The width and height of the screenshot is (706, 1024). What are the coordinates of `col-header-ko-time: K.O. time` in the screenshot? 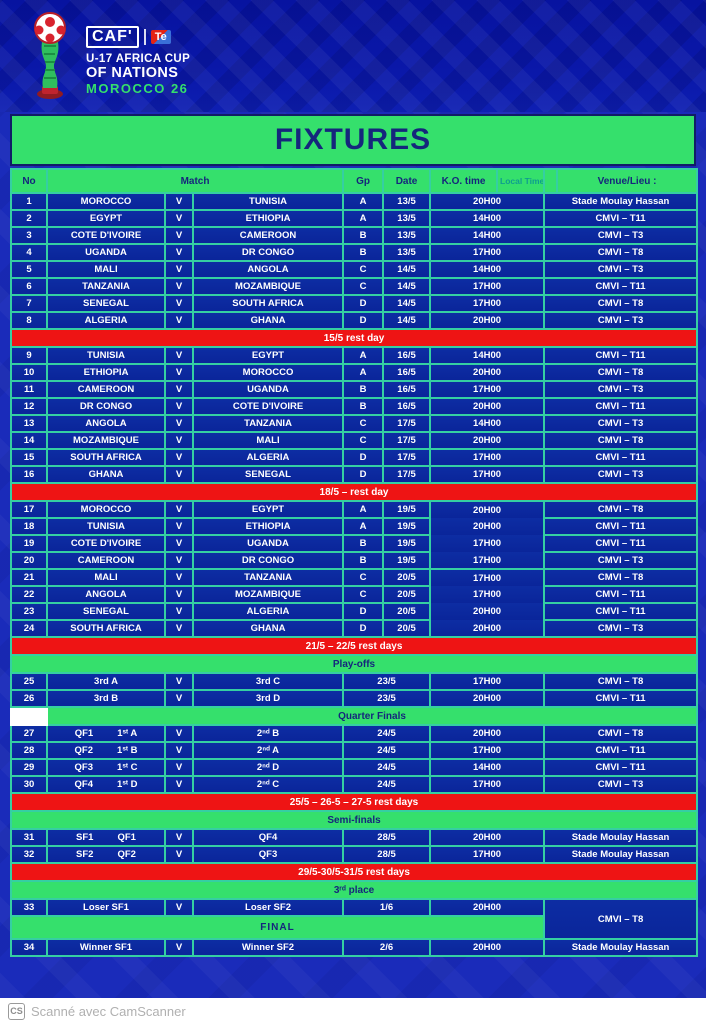 It's located at (464, 181).